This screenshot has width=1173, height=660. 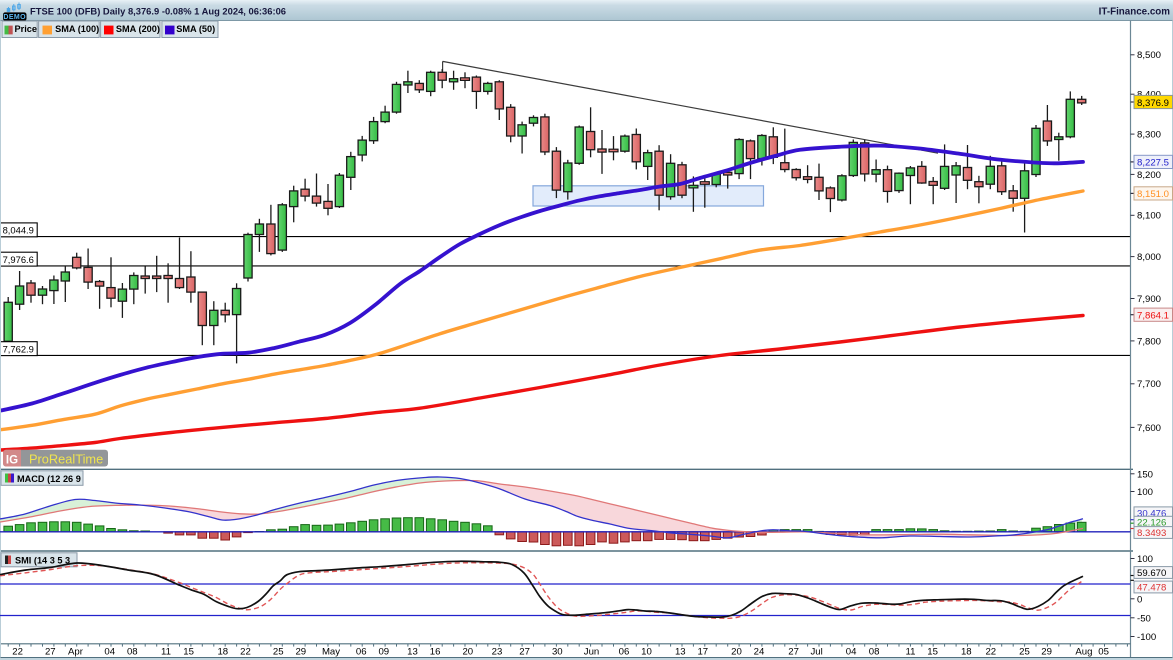 What do you see at coordinates (66, 458) in the screenshot?
I see `svg-text: ProRealTime` at bounding box center [66, 458].